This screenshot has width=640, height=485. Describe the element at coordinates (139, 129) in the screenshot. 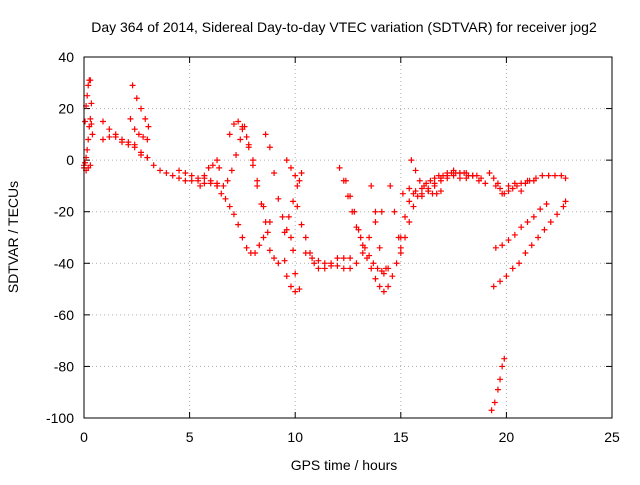

I see `data-series-s7` at that location.